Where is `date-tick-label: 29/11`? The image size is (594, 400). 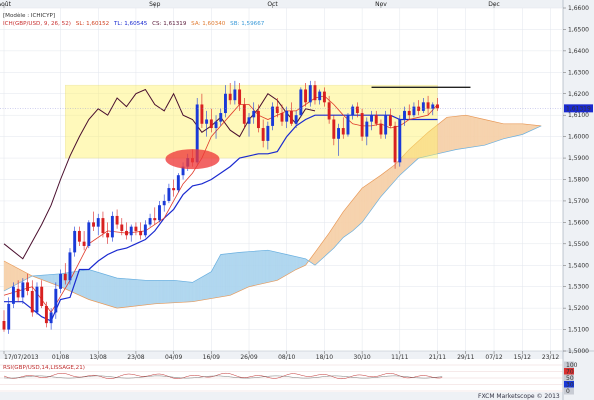
date-tick-label: 29/11 is located at coordinates (465, 357).